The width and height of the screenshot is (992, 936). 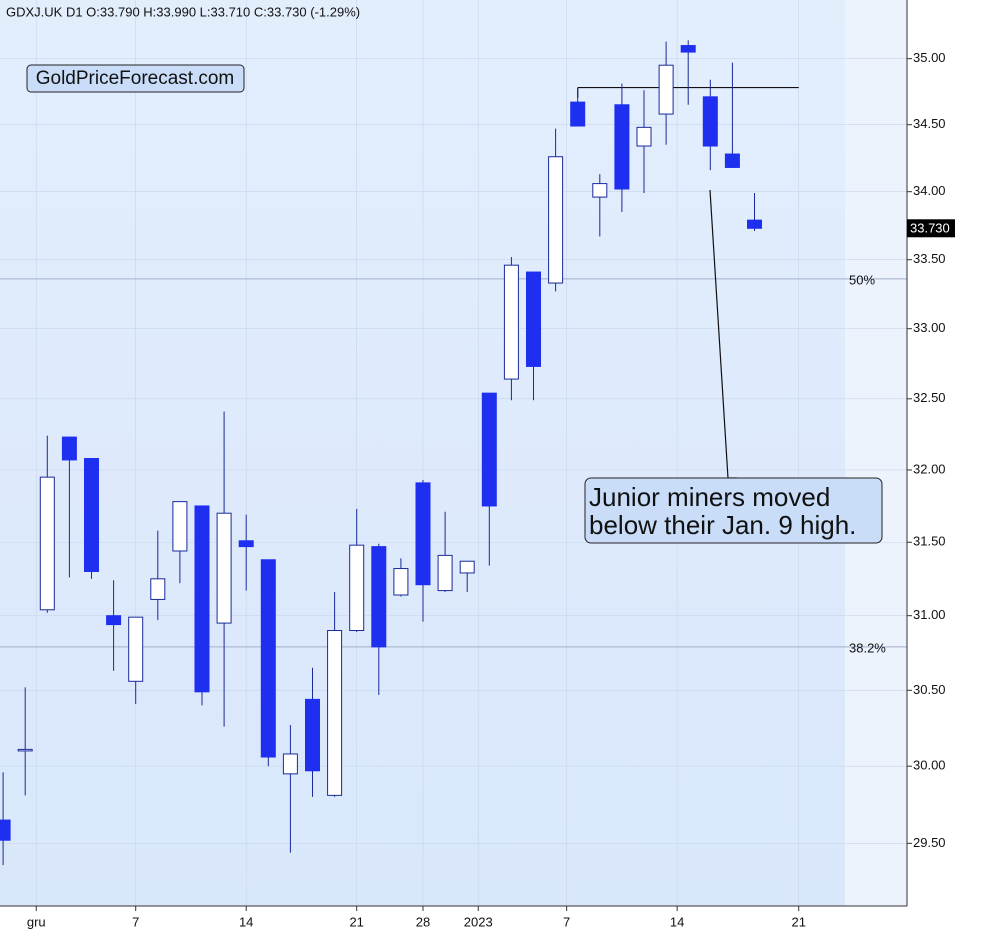 What do you see at coordinates (929, 123) in the screenshot?
I see `y-tick-label: 34.50` at bounding box center [929, 123].